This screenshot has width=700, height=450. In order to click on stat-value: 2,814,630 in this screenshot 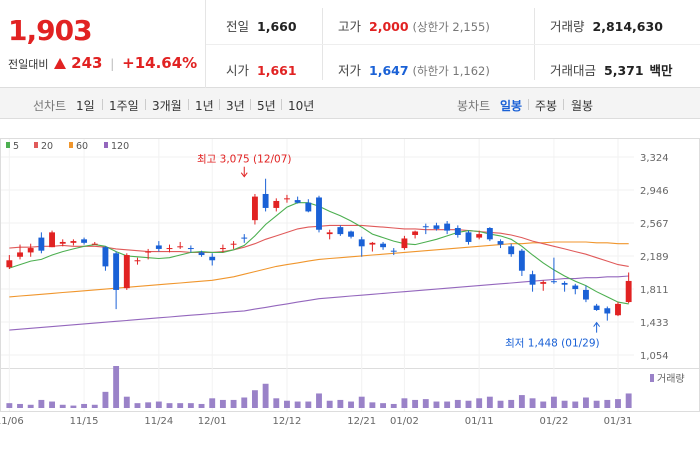, I will do `click(627, 26)`.